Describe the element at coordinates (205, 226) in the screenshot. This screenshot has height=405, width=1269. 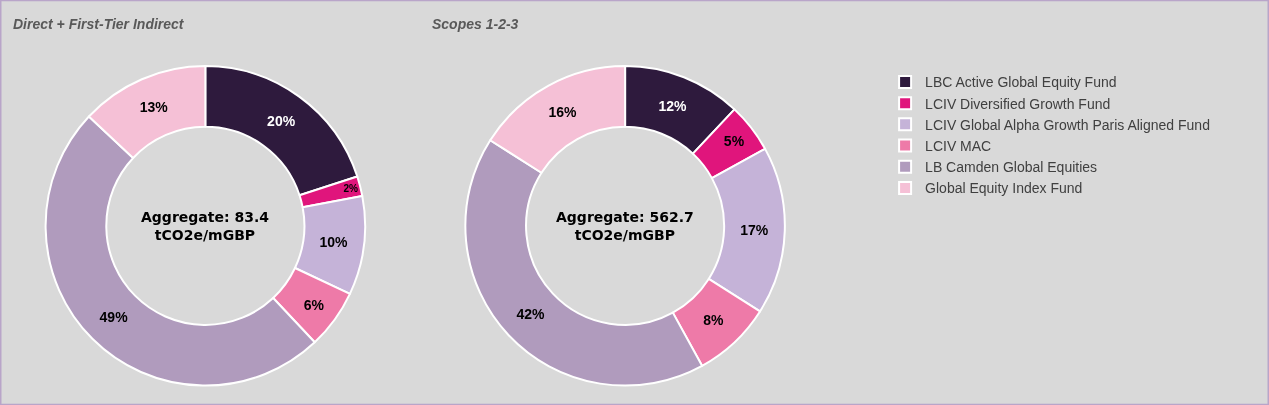
I see `text: Aggregate: 83.4 tCO2e/mGBP` at that location.